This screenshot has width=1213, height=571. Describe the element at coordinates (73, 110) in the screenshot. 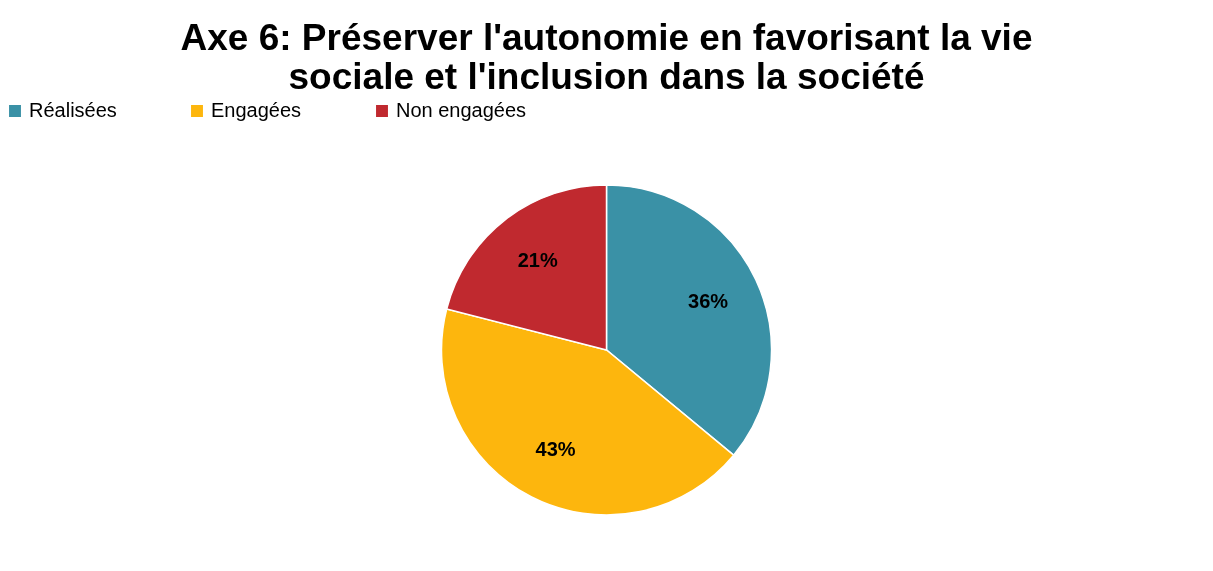

I see `legend-label: Réalisées` at that location.